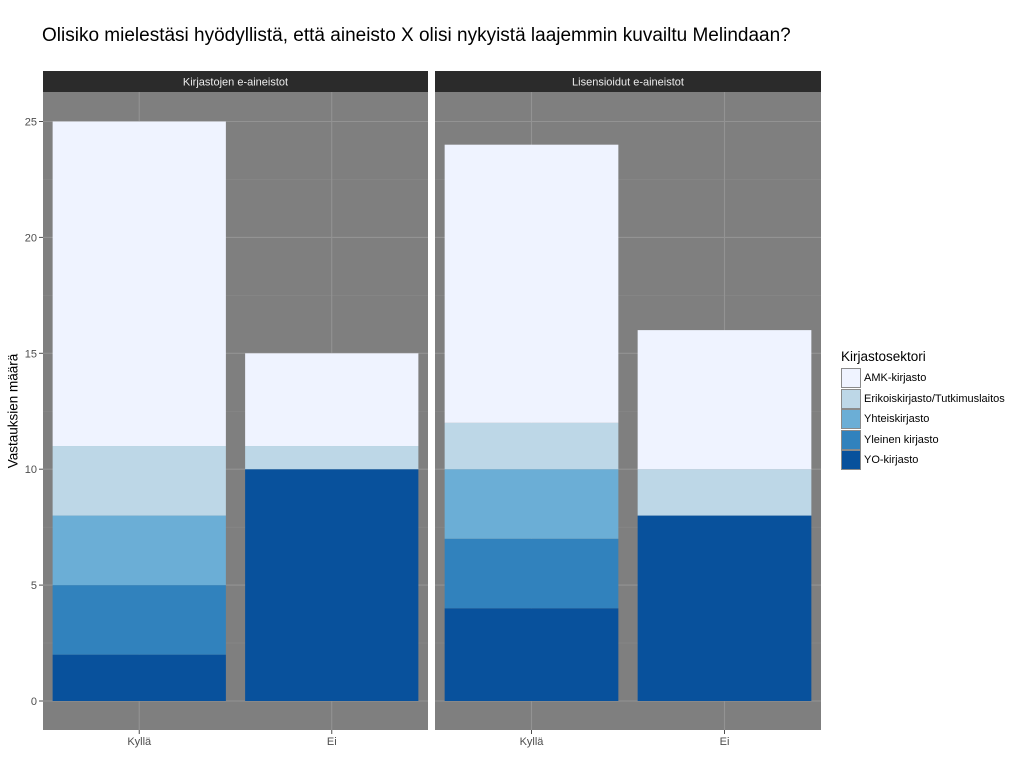 The image size is (1024, 768). Describe the element at coordinates (883, 356) in the screenshot. I see `legend-title: Kirjastosektori` at that location.